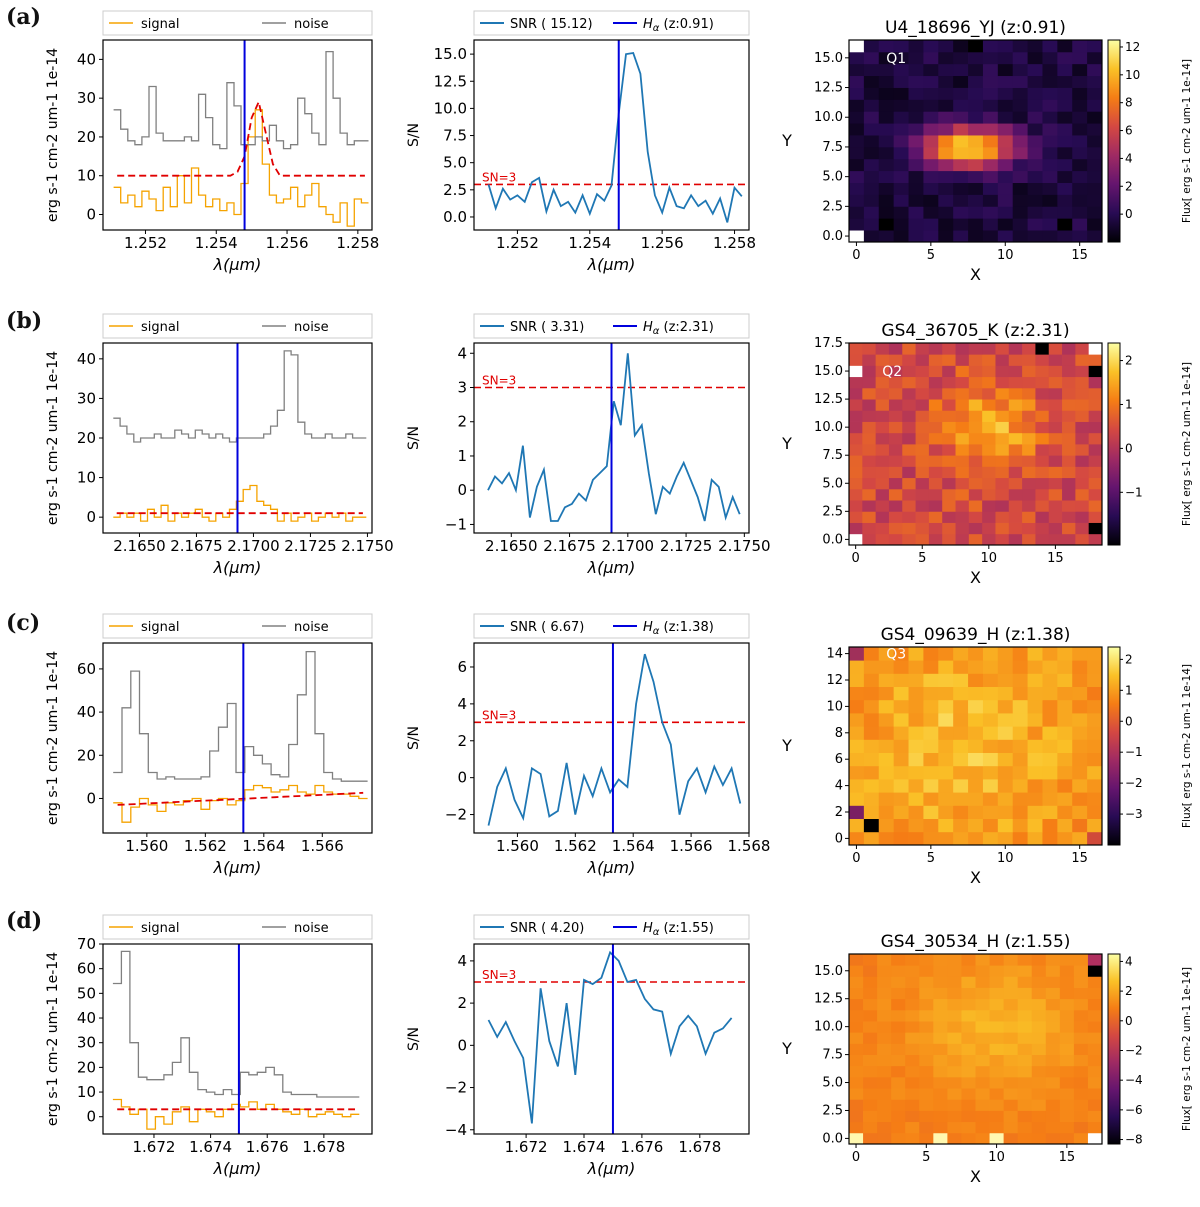 The width and height of the screenshot is (1200, 1207). What do you see at coordinates (253, 546) in the screenshot?
I see `spectrum-b-xtick-label: 2.1700` at bounding box center [253, 546].